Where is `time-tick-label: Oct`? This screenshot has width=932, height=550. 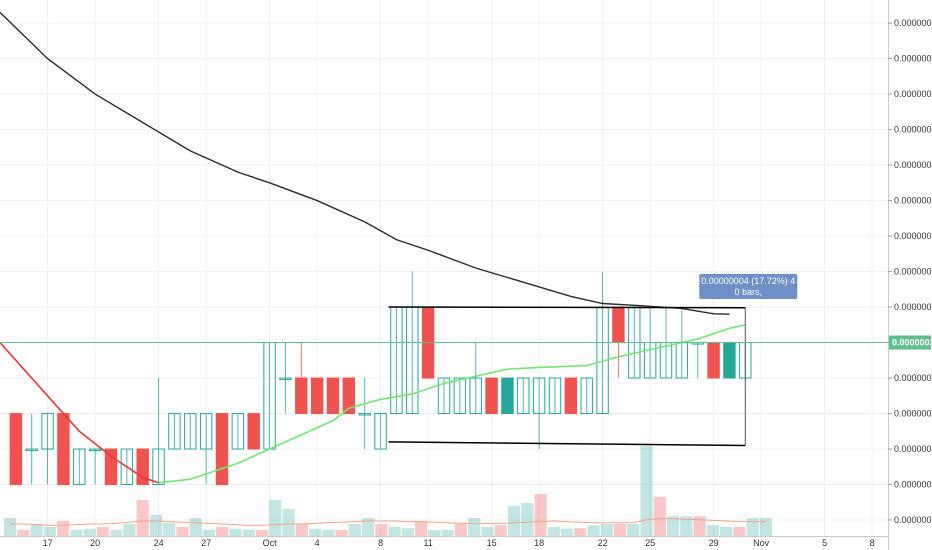
time-tick-label: Oct is located at coordinates (270, 543).